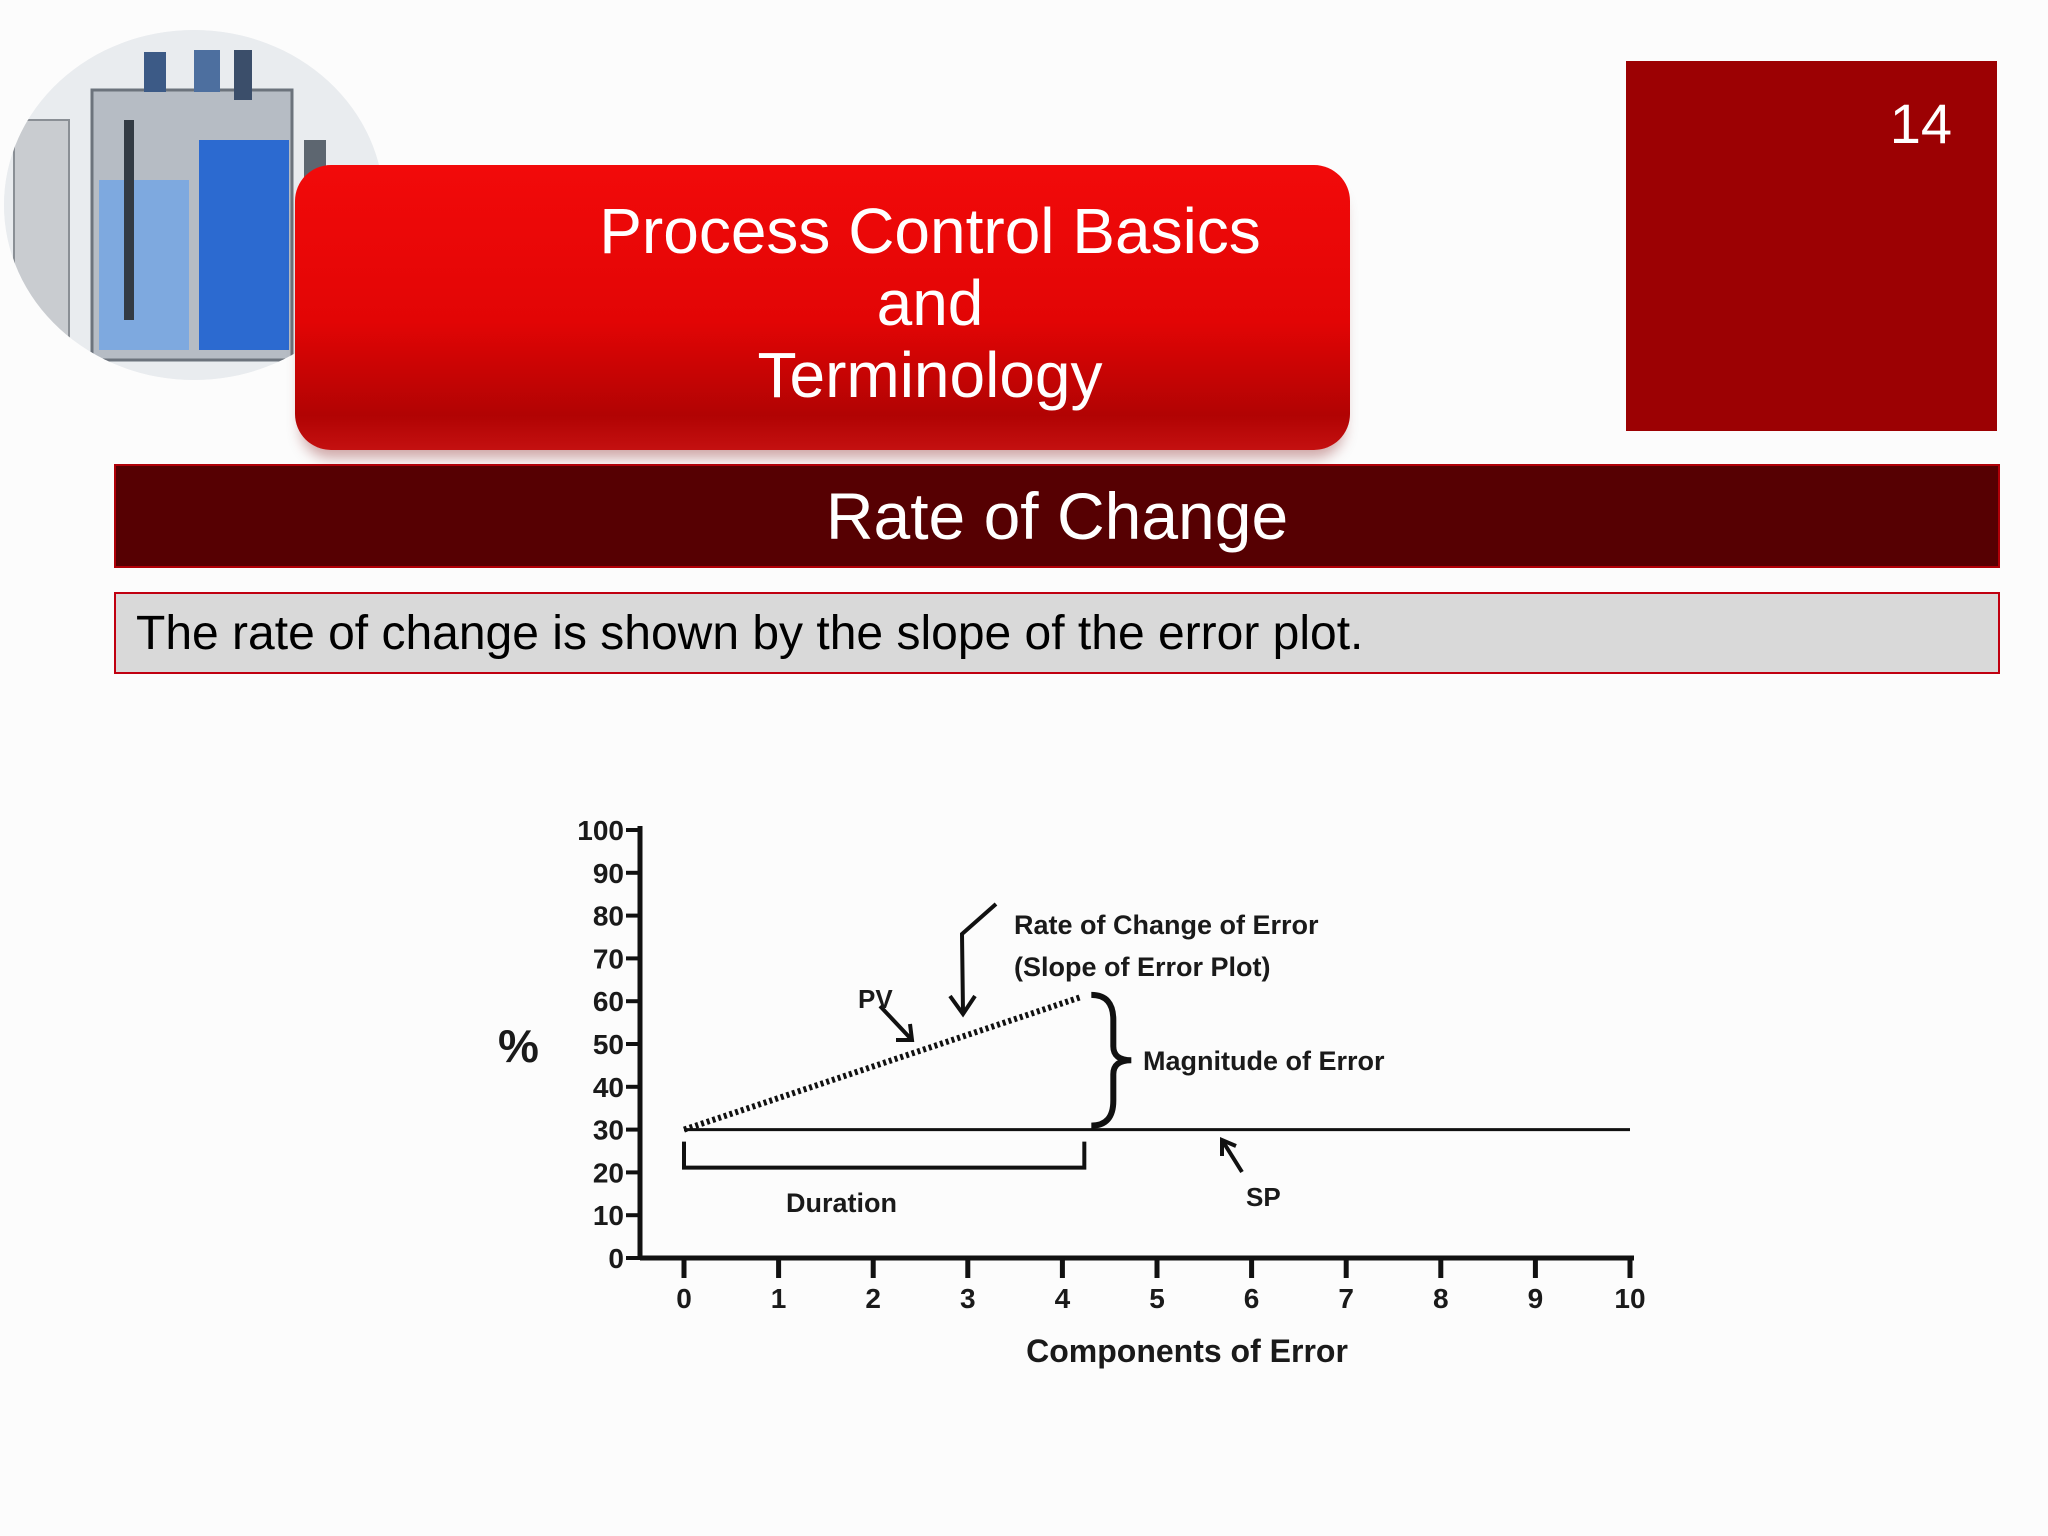  I want to click on x-tick-label: 5, so click(1157, 1298).